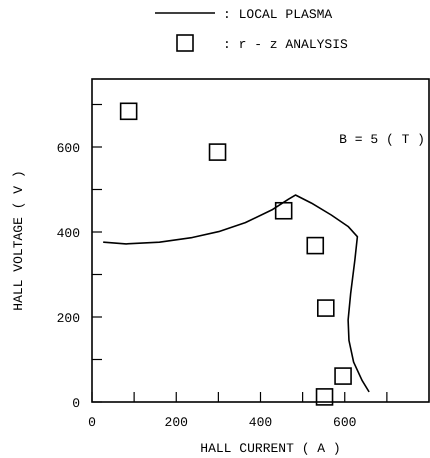 The height and width of the screenshot is (458, 430). Describe the element at coordinates (68, 148) in the screenshot. I see `y-tick-label: 600` at that location.